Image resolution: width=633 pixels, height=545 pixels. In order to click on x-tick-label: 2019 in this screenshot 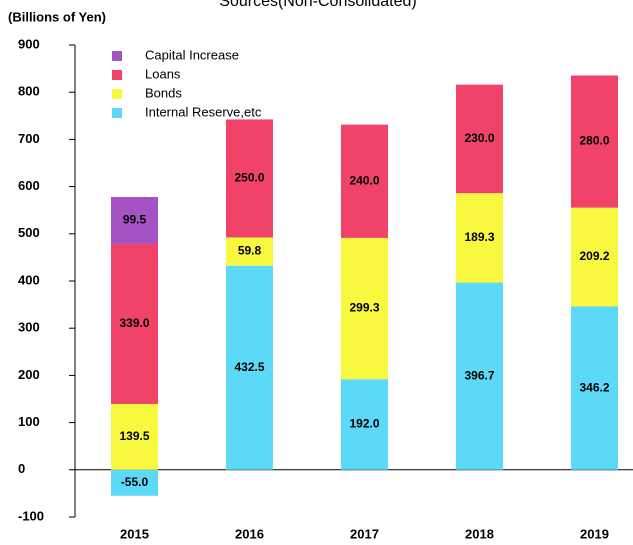, I will do `click(594, 533)`.